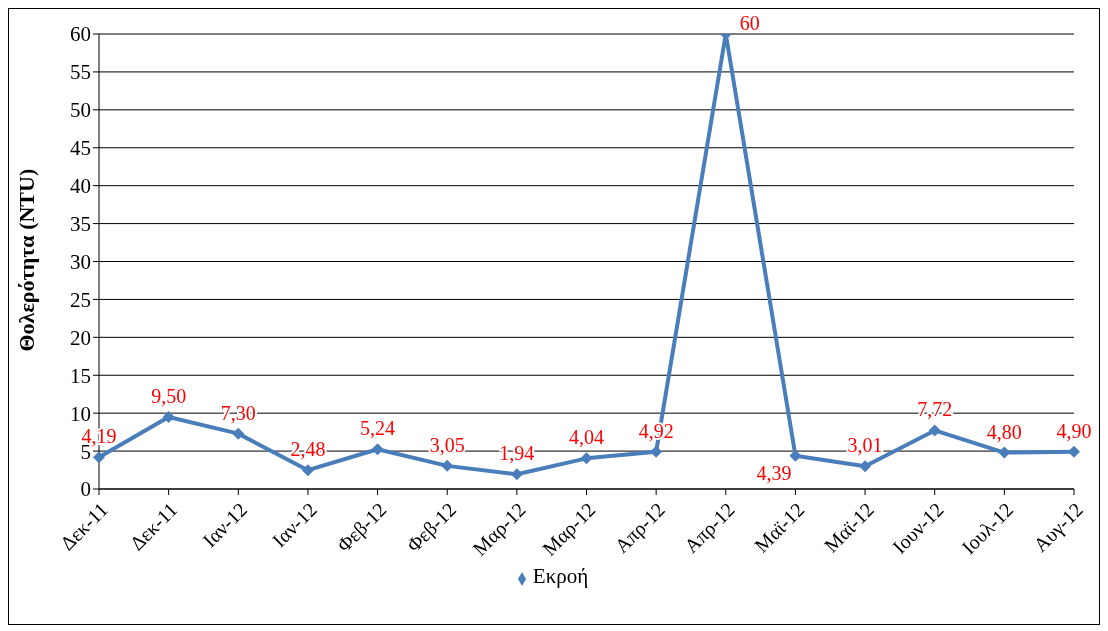  Describe the element at coordinates (80, 261) in the screenshot. I see `y-tick-label: 30` at that location.